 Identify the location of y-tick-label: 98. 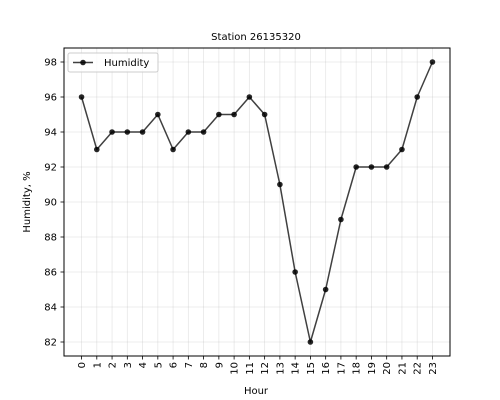
(50, 63).